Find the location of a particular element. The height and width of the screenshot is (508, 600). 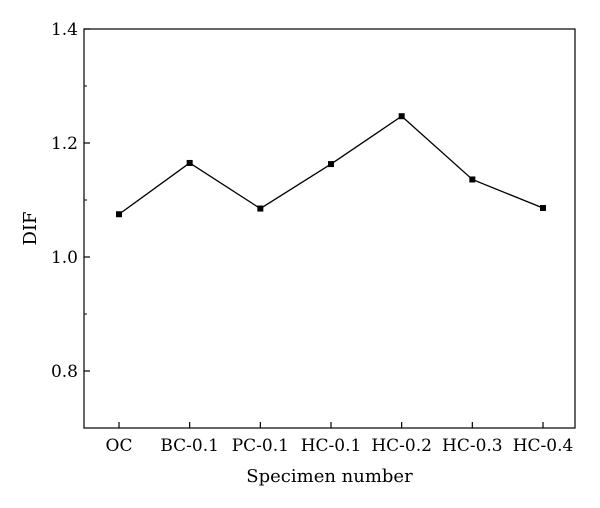

x-tick-label: PC-0.1 is located at coordinates (260, 446).